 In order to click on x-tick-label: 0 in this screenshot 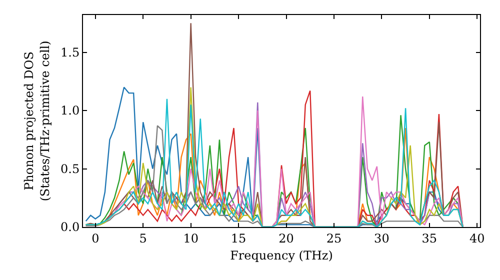, I will do `click(96, 238)`.